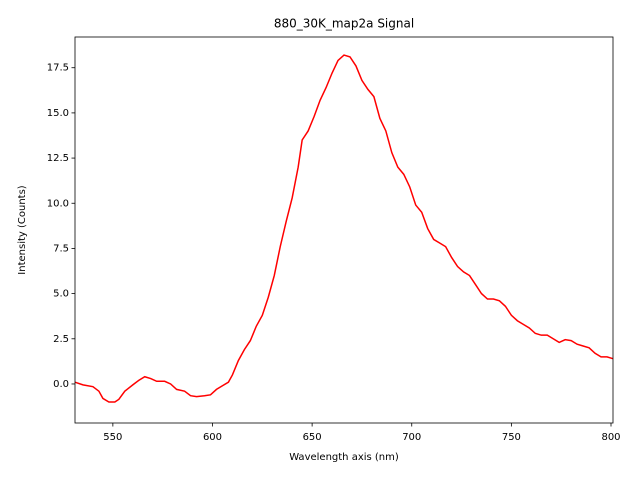  What do you see at coordinates (312, 437) in the screenshot?
I see `x-tick-label: 650` at bounding box center [312, 437].